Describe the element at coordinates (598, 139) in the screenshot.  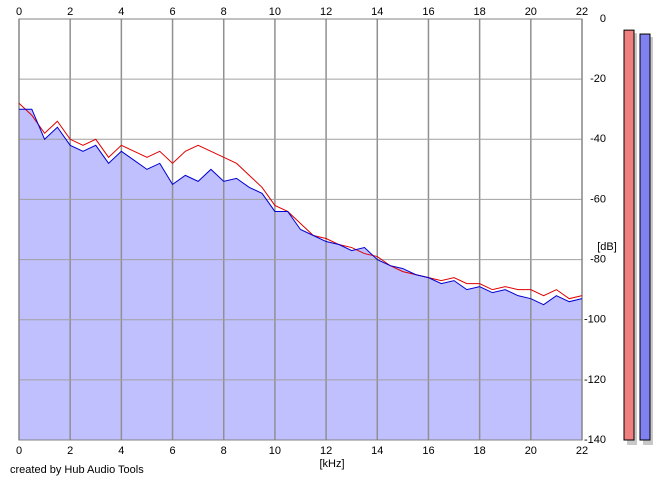
I see `y-tick-label: -40` at that location.